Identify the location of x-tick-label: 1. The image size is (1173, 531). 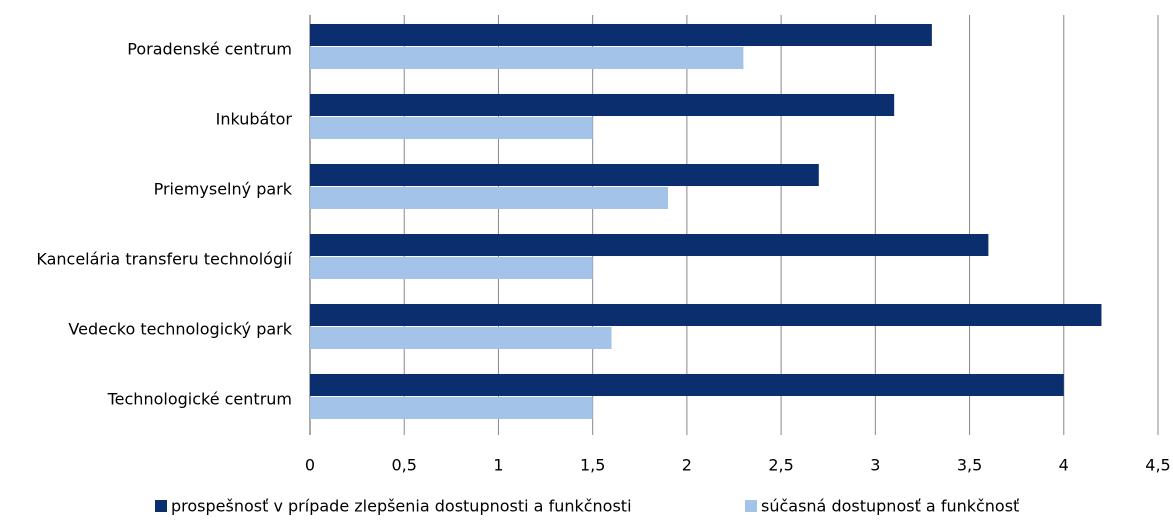
(498, 465).